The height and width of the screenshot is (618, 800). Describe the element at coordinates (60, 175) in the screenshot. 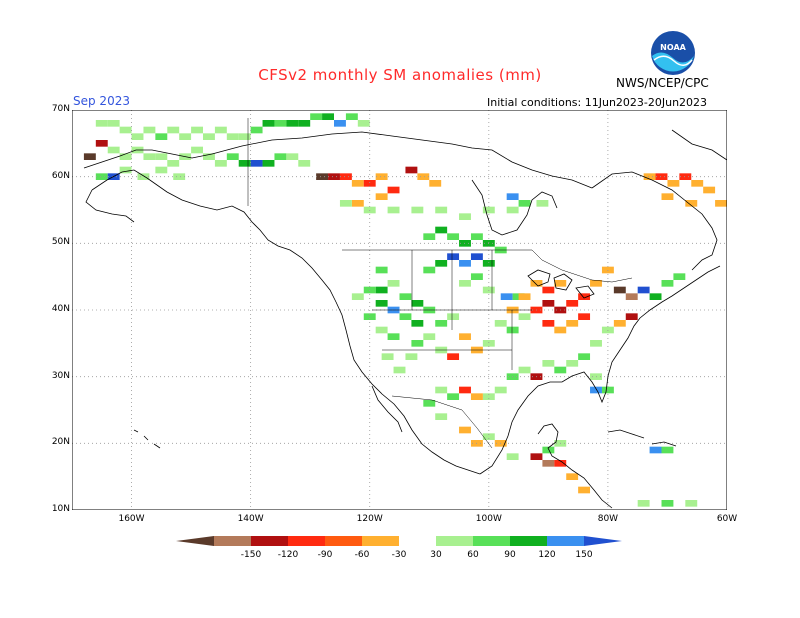

I see `latitude-label: 60N` at that location.